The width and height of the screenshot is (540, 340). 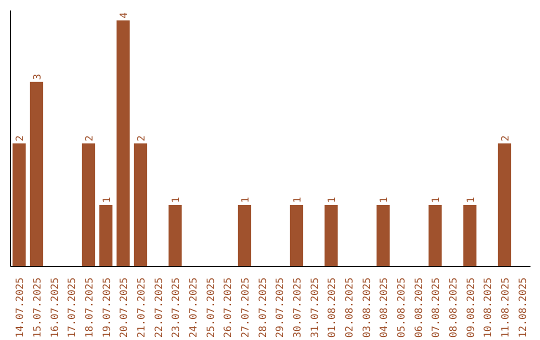 What do you see at coordinates (298, 307) in the screenshot?
I see `x-tick-label: 30.07.2025` at bounding box center [298, 307].